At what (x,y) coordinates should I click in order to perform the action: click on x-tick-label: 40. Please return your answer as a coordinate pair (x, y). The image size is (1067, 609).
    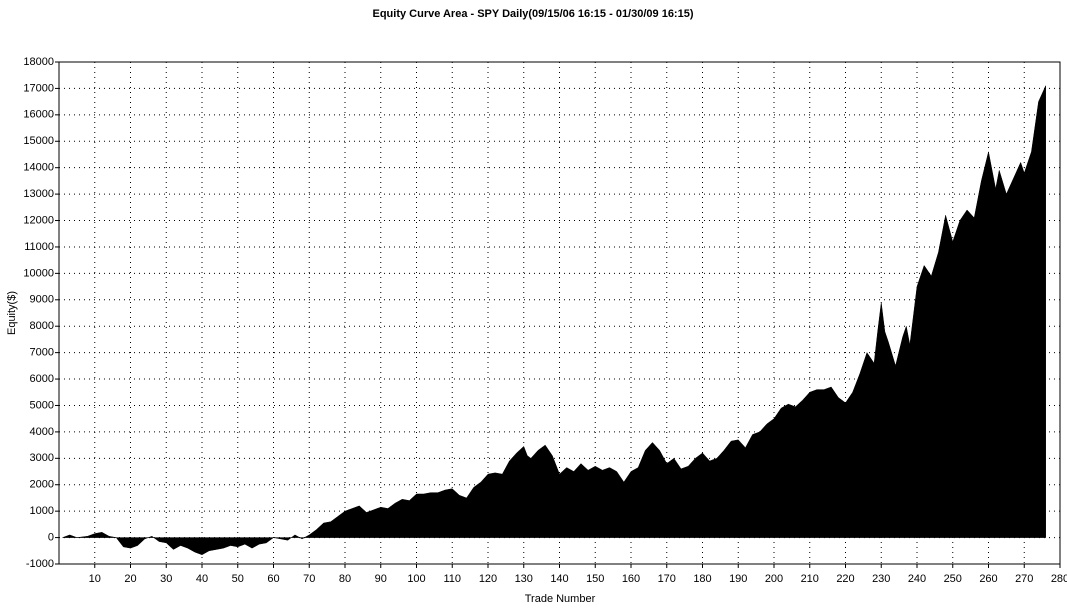
    Looking at the image, I should click on (202, 579).